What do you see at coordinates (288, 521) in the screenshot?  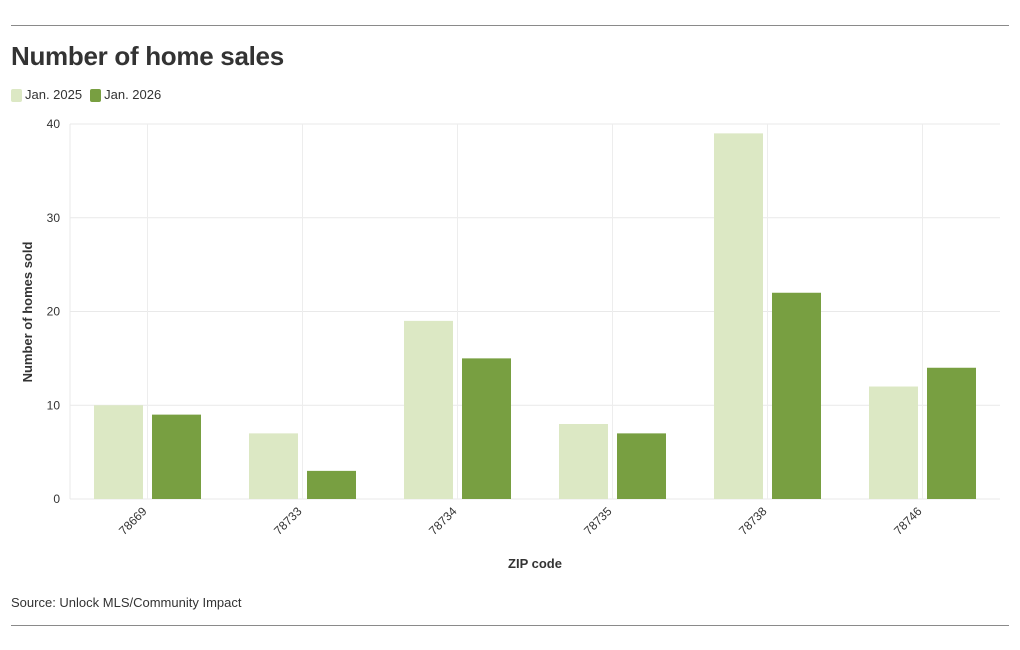 I see `x-tick-label: 78733` at bounding box center [288, 521].